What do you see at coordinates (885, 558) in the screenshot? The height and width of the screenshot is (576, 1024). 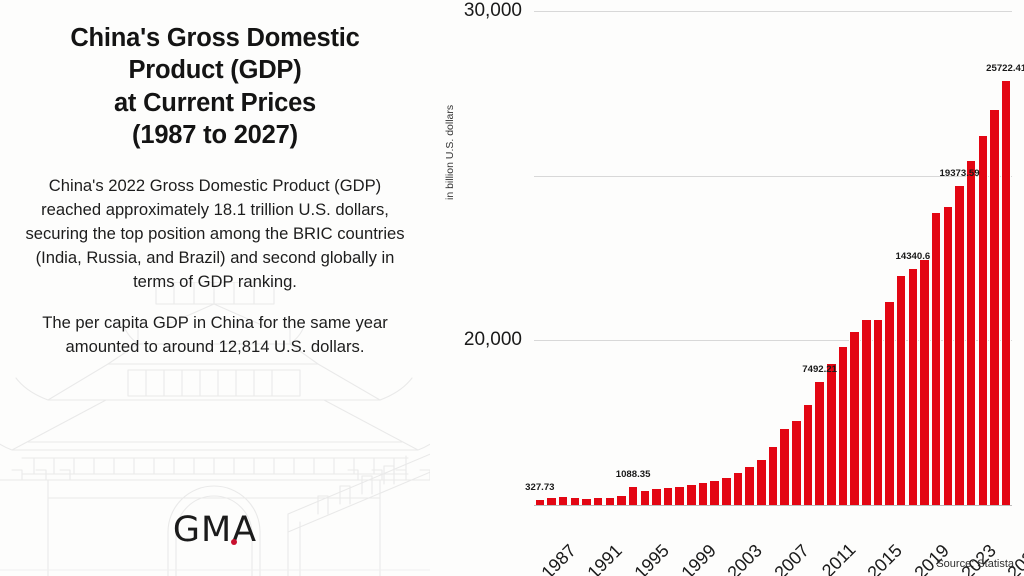 I see `x-tick-label-2015: 2015` at bounding box center [885, 558].